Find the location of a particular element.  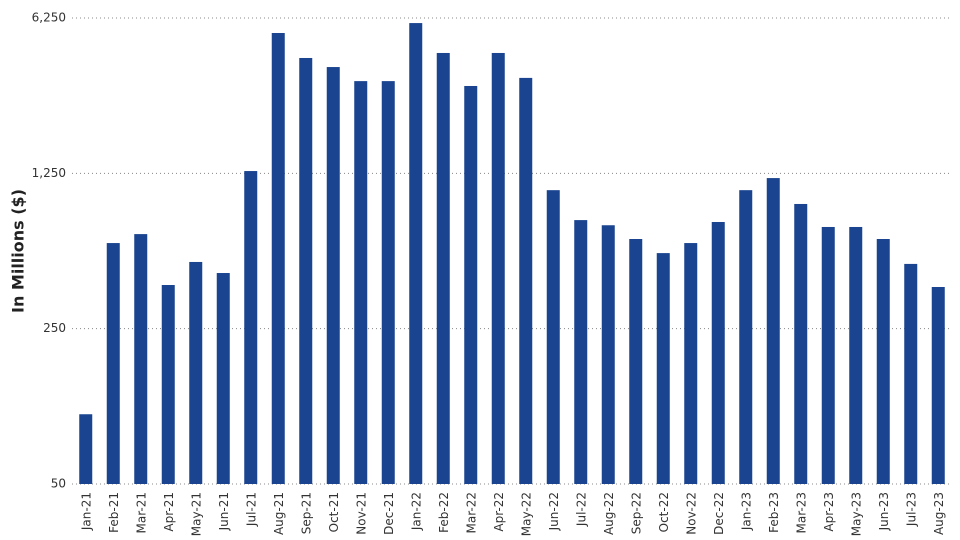

x-tick-label: Jul-23 is located at coordinates (911, 509).